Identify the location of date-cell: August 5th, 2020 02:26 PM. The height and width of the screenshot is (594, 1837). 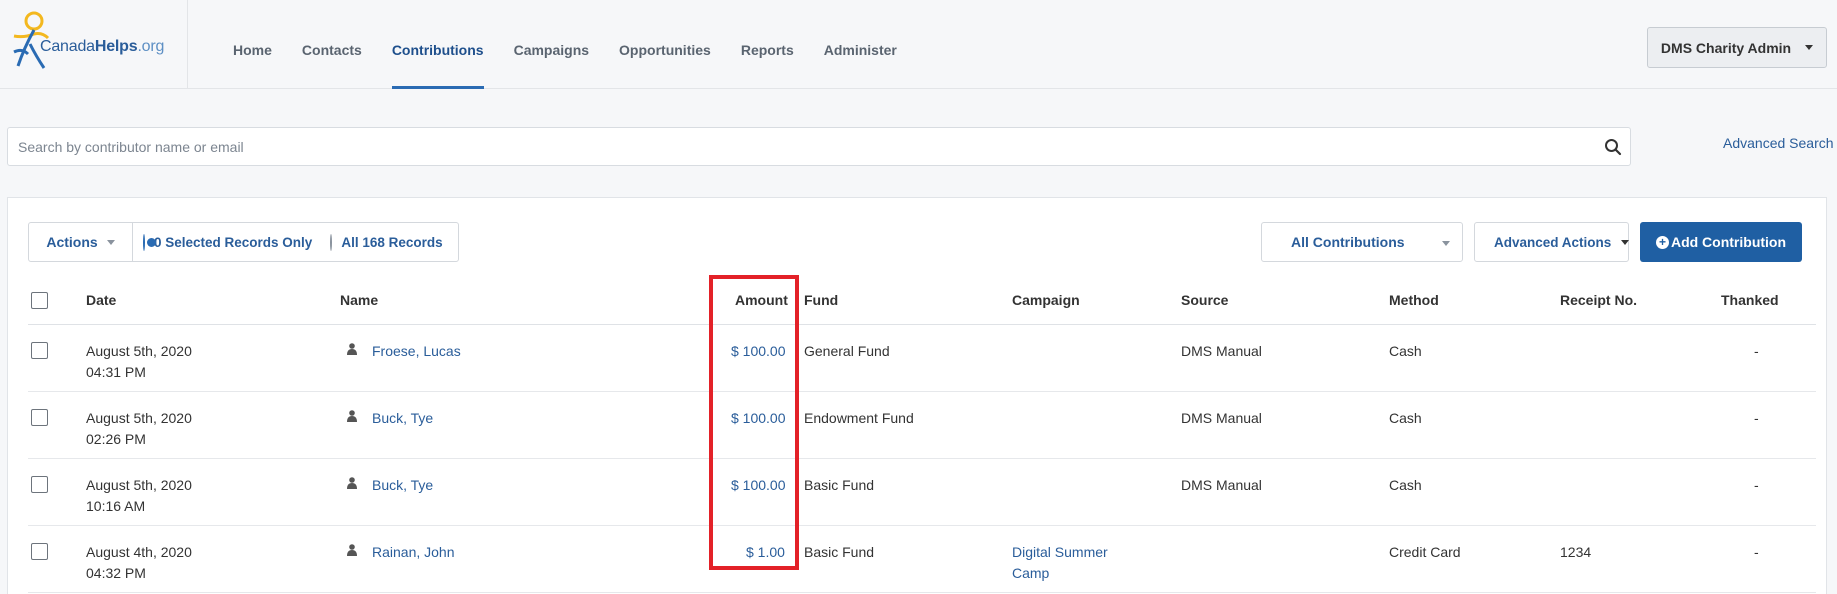
(139, 428).